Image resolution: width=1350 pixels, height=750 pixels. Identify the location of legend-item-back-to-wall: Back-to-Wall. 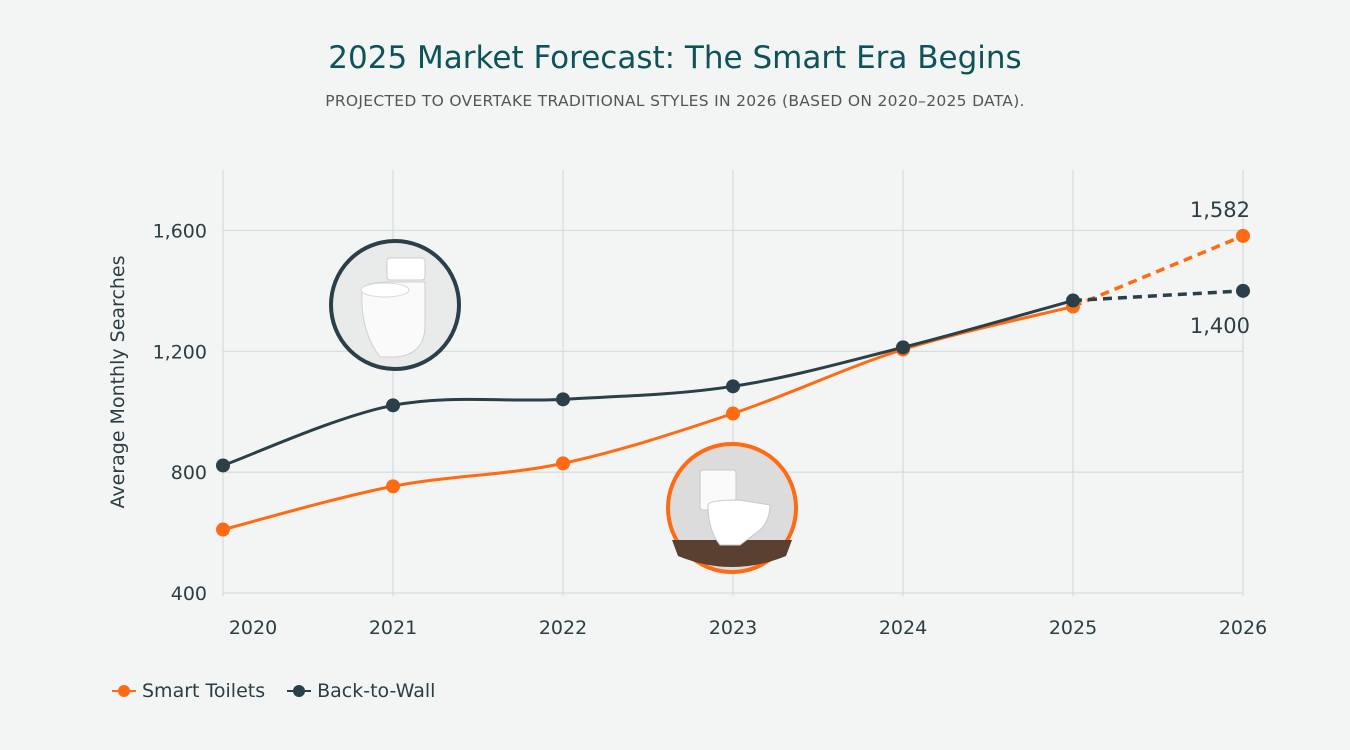
(361, 691).